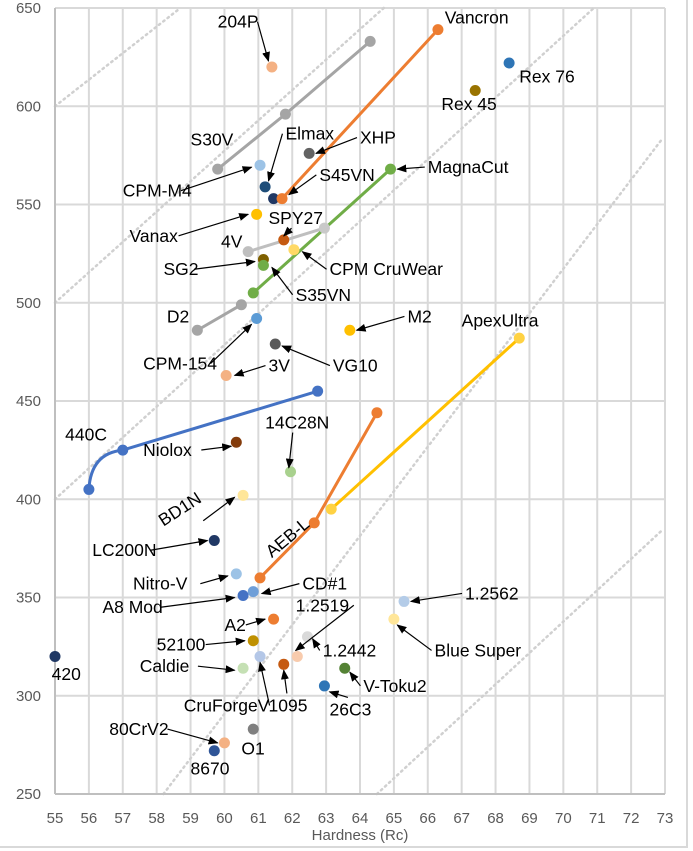 The width and height of the screenshot is (693, 851). What do you see at coordinates (167, 450) in the screenshot?
I see `point-label: Niolox` at bounding box center [167, 450].